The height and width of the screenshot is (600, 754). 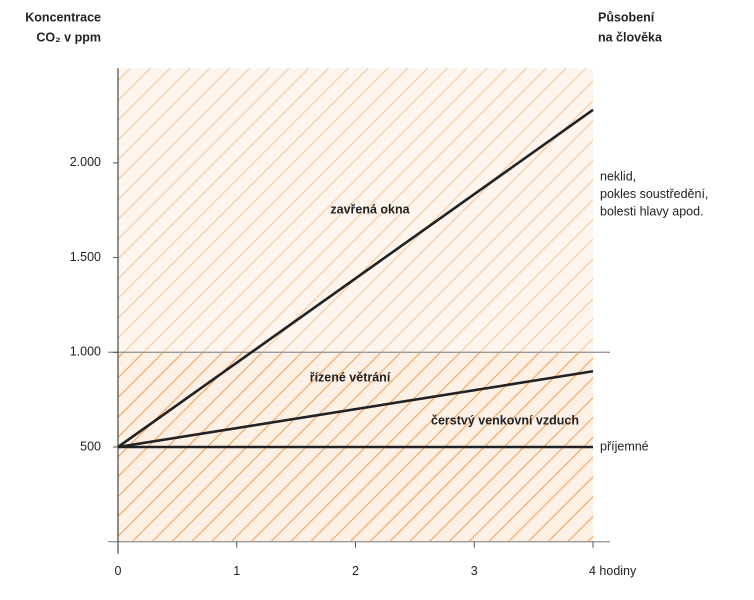 What do you see at coordinates (654, 194) in the screenshot?
I see `zone-label: pokles soustředění,` at bounding box center [654, 194].